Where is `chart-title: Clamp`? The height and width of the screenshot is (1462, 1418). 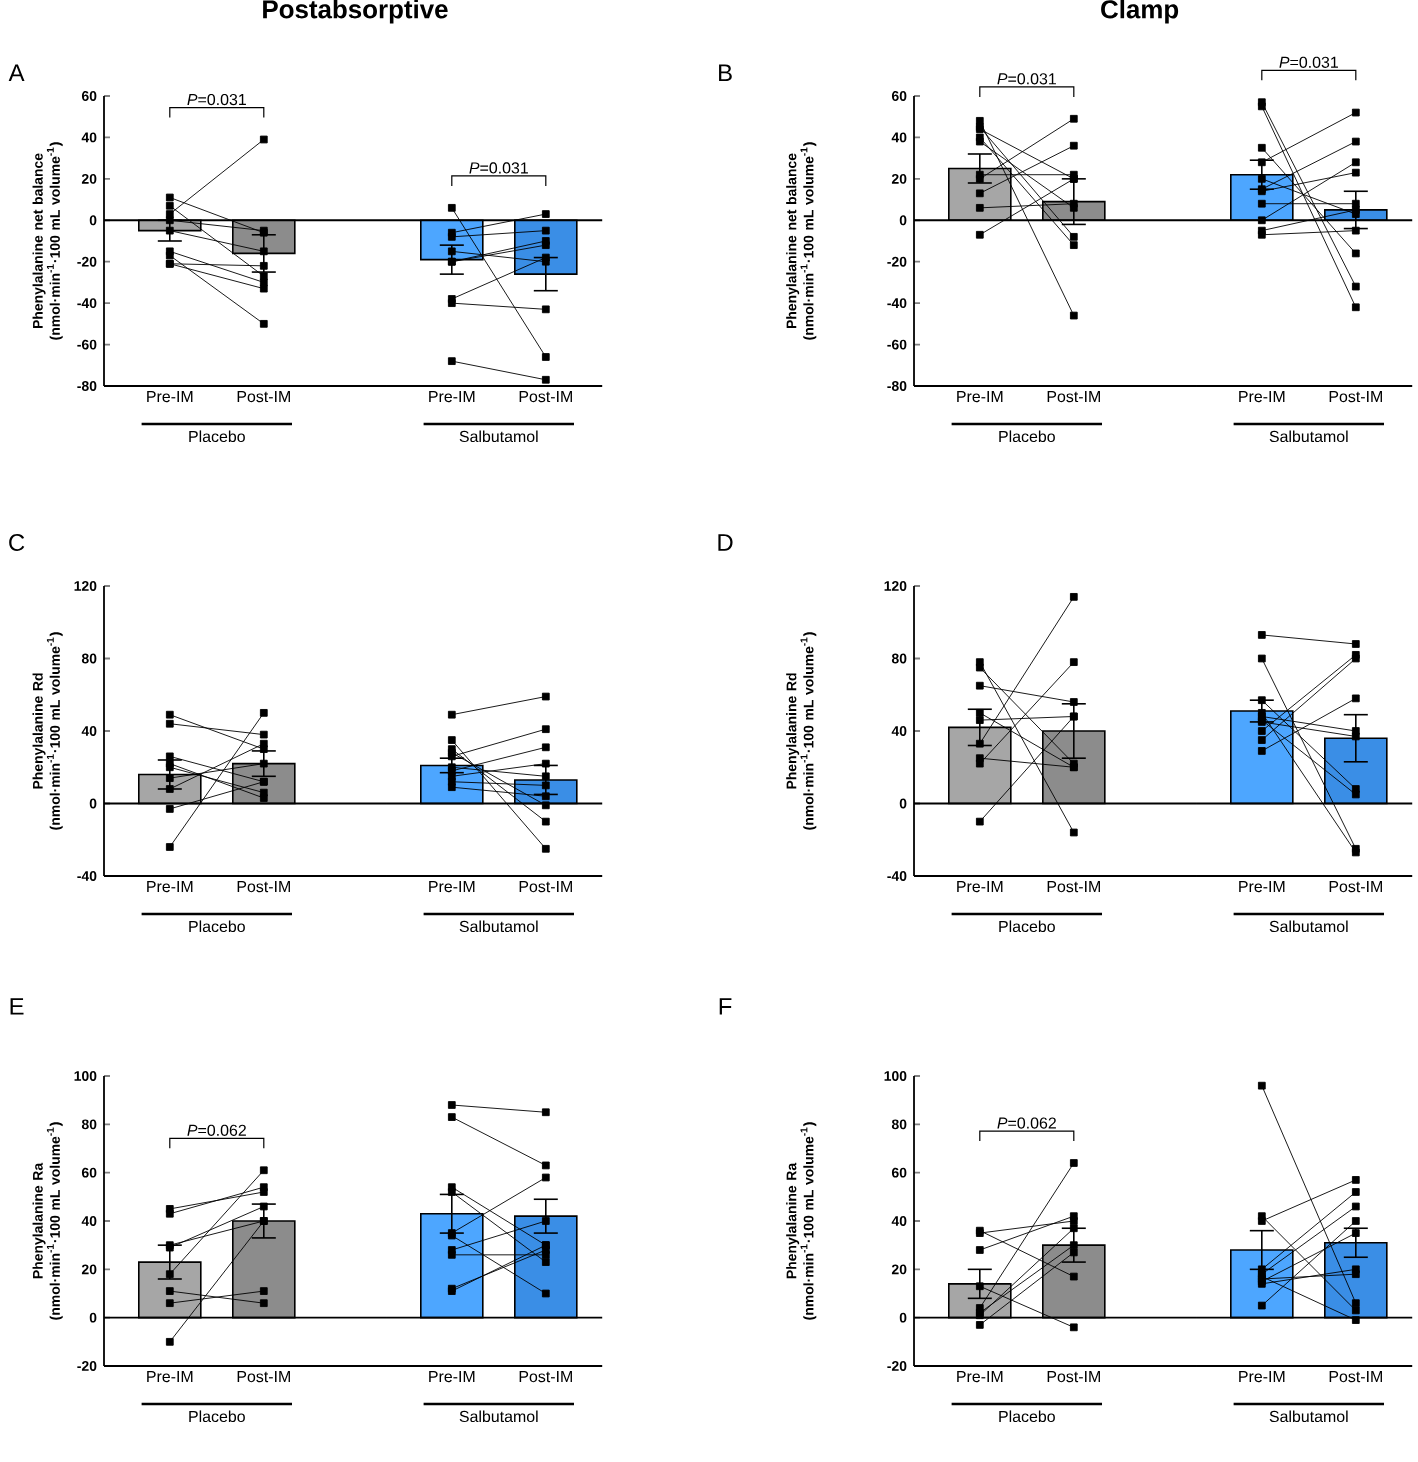
chart-title: Clamp is located at coordinates (1140, 12).